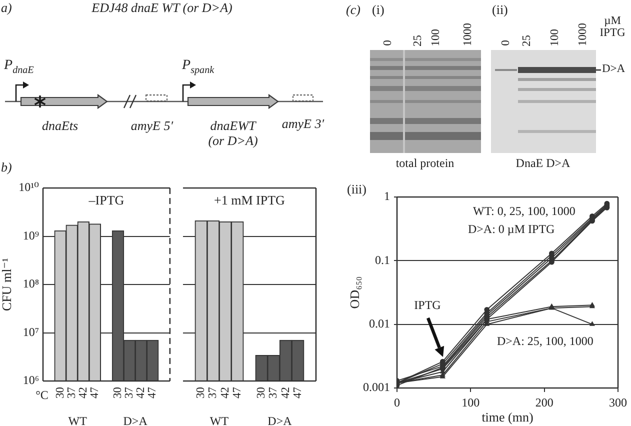 The width and height of the screenshot is (631, 426). What do you see at coordinates (152, 126) in the screenshot?
I see `text: amyE 5′` at bounding box center [152, 126].